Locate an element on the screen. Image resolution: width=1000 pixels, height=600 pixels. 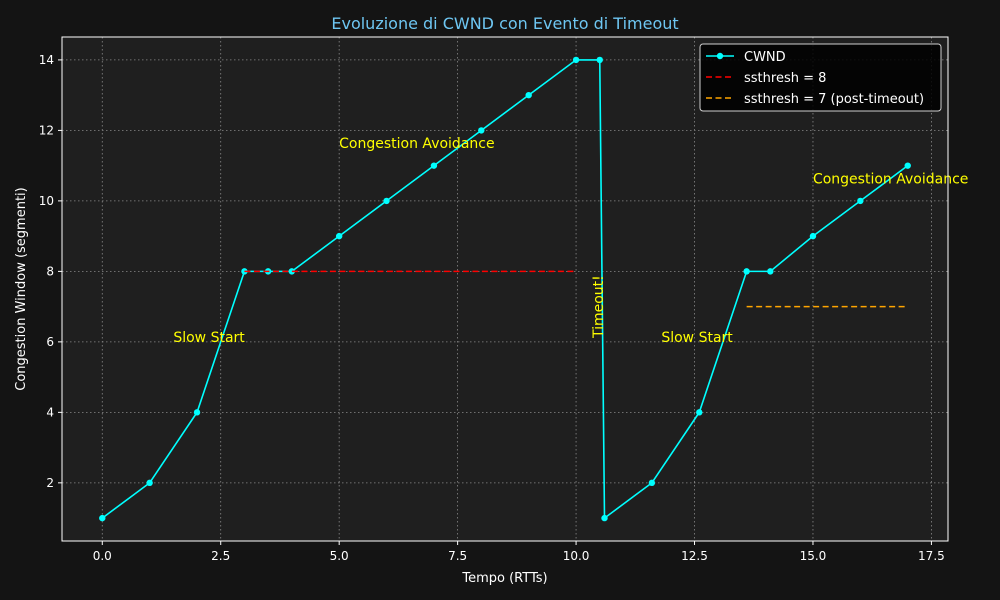
legend-entry: CWND is located at coordinates (765, 57).